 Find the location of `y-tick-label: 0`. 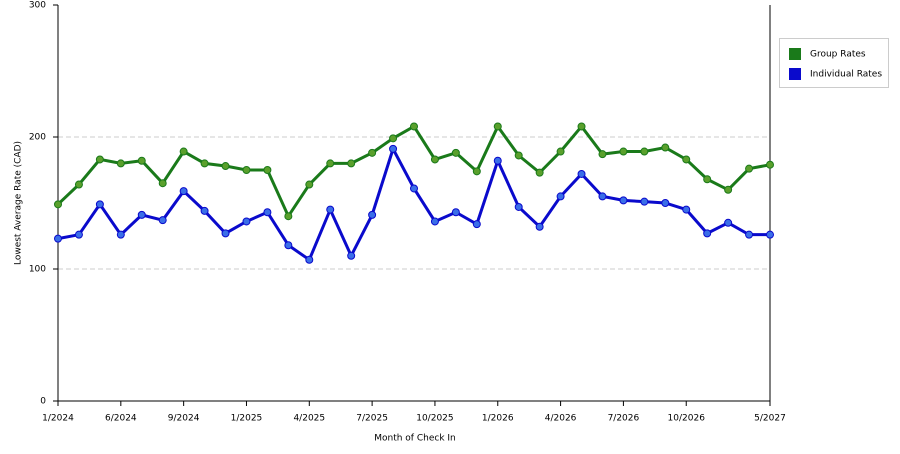

y-tick-label: 0 is located at coordinates (43, 402).